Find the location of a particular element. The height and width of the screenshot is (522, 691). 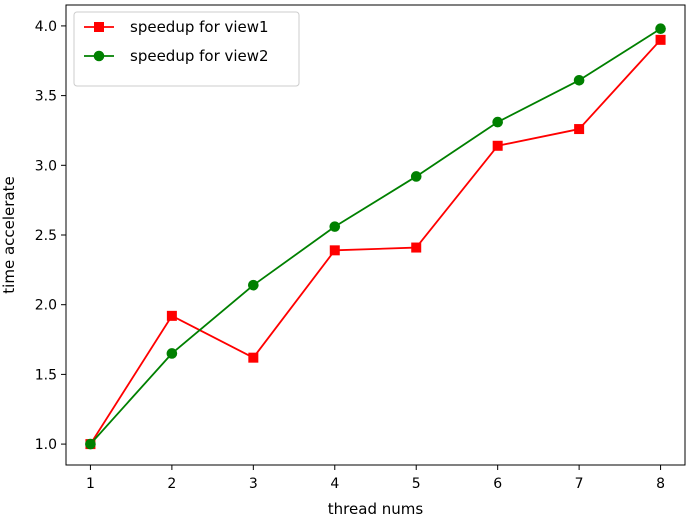

y-tick-label: 2.5 is located at coordinates (46, 236).